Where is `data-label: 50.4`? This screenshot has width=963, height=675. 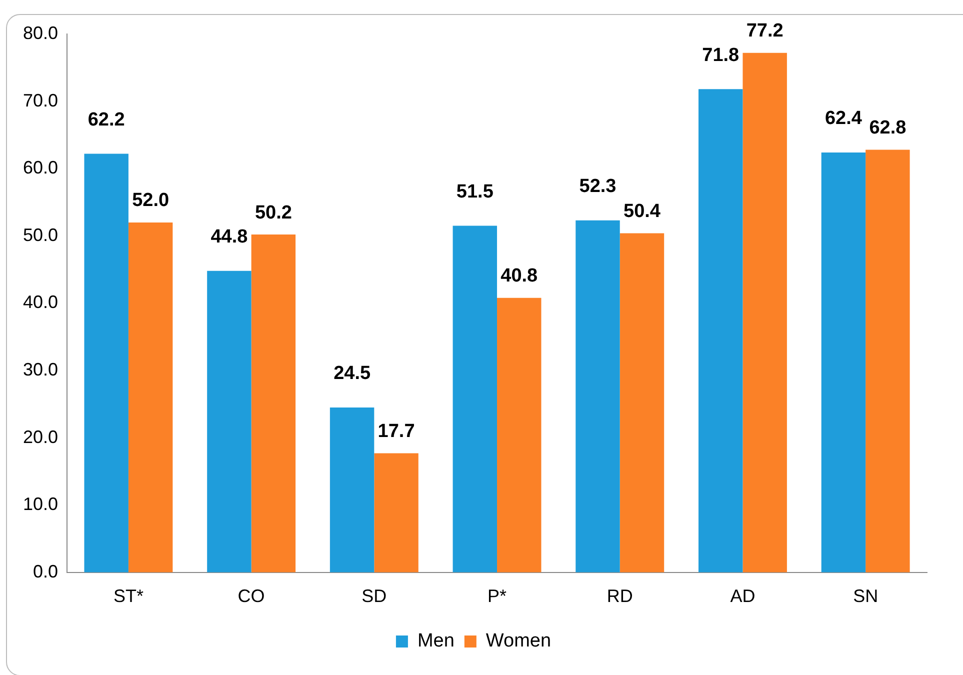
data-label: 50.4 is located at coordinates (642, 211).